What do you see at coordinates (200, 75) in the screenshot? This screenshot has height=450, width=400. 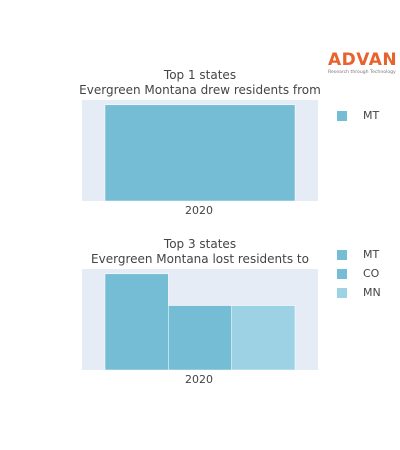 I see `chart-1-title-line1: Top 1 states` at bounding box center [200, 75].